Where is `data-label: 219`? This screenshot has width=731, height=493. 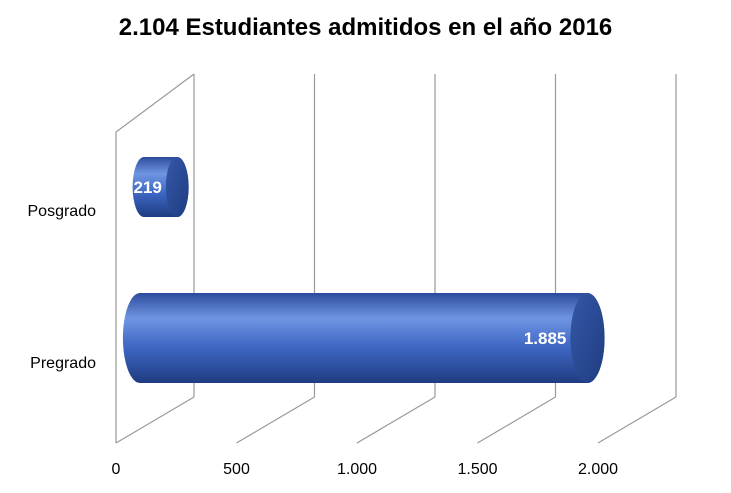 data-label: 219 is located at coordinates (147, 187).